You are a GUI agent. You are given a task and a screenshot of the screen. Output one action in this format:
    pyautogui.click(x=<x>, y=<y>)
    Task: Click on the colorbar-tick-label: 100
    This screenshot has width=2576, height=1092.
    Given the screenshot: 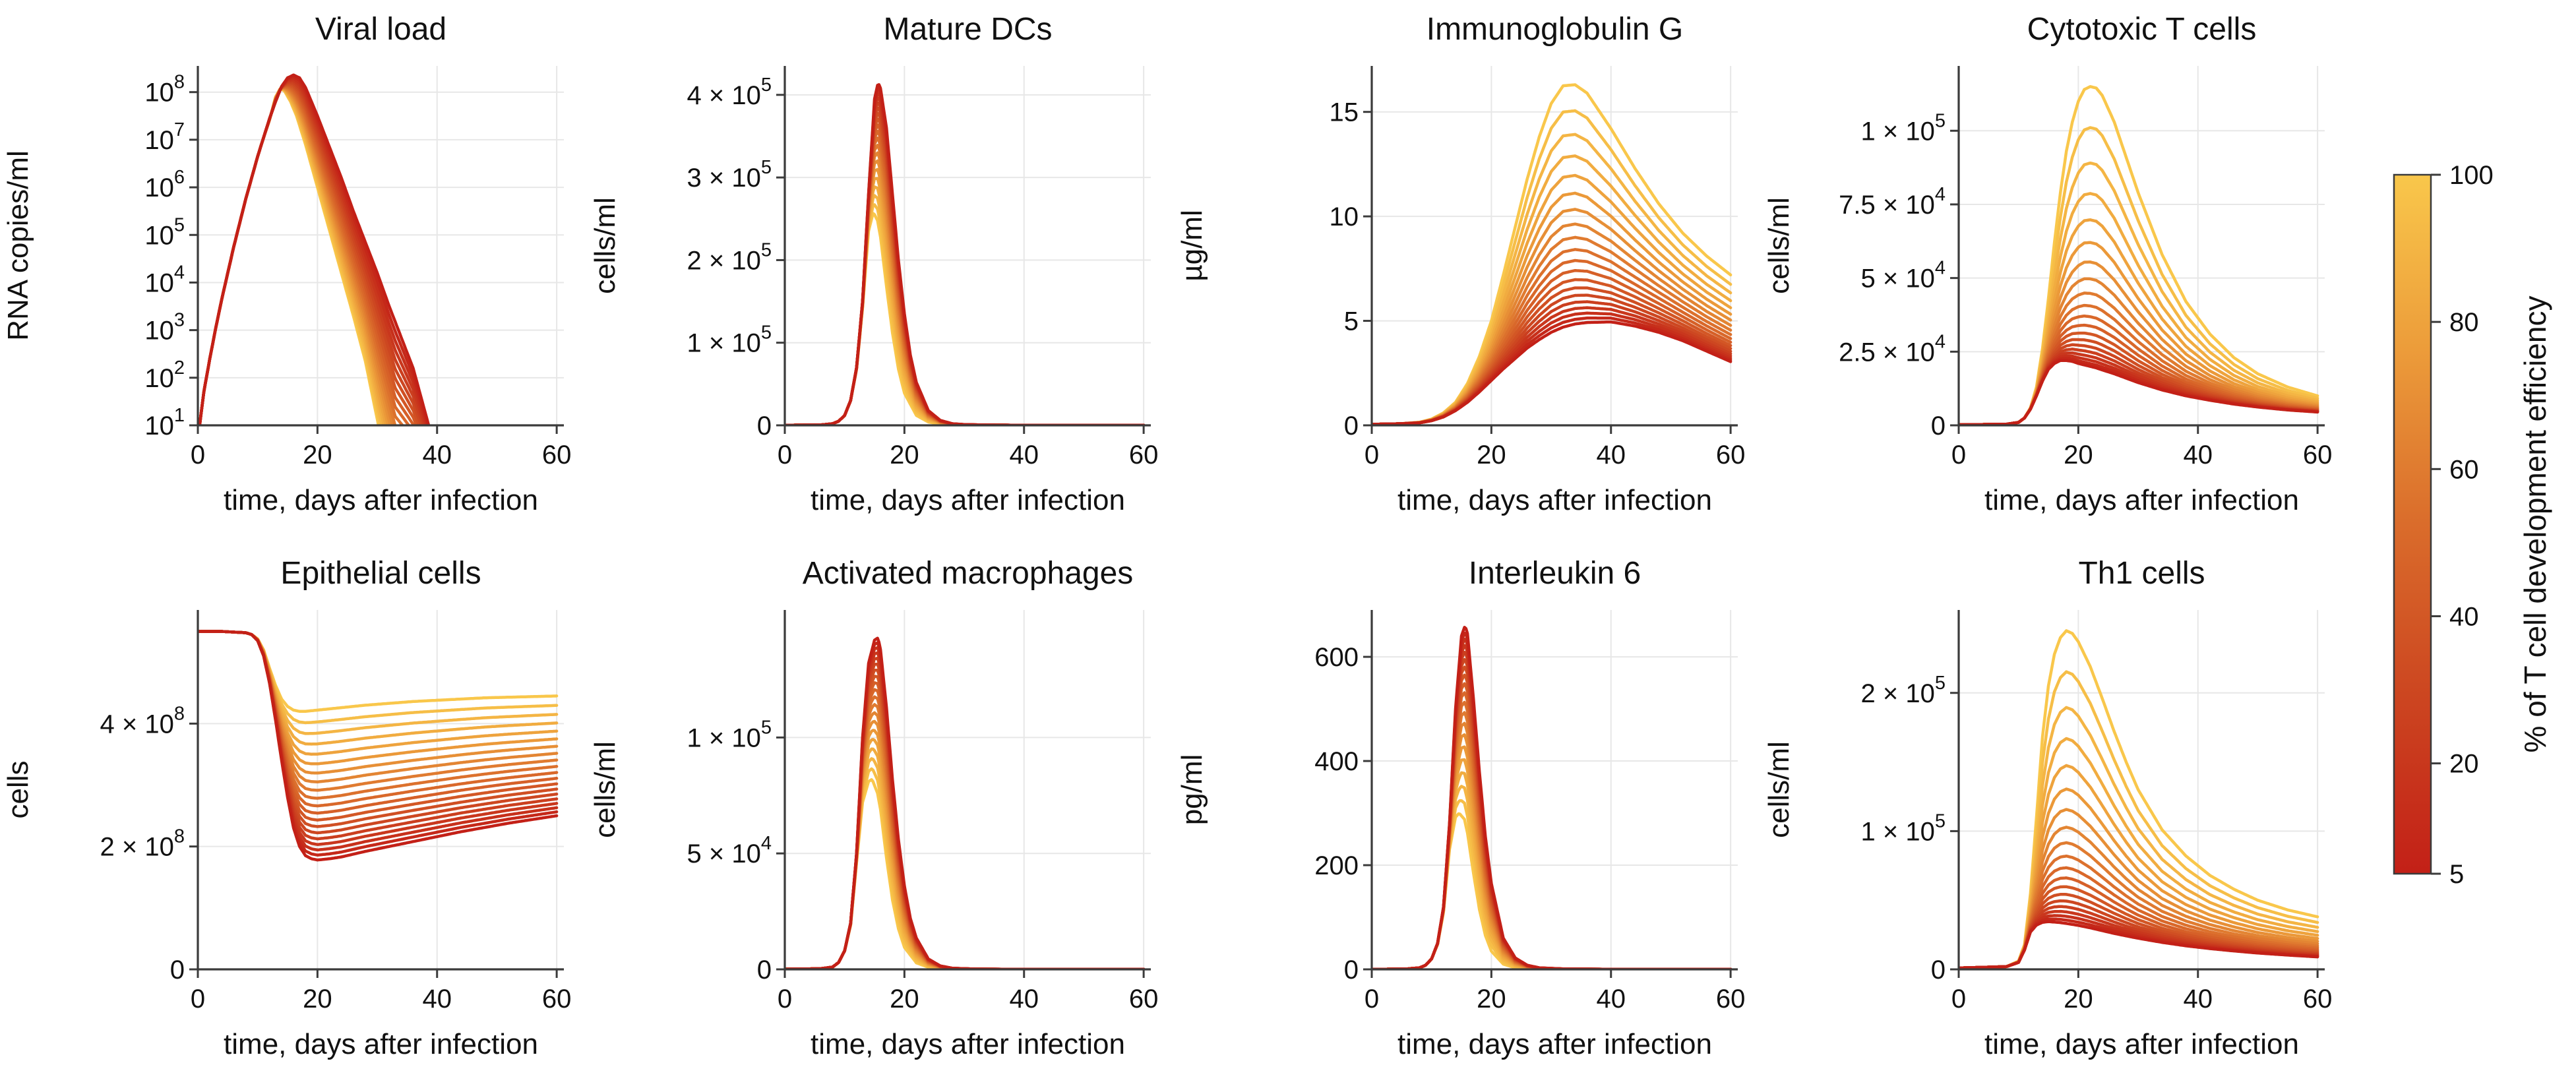 What is the action you would take?
    pyautogui.click(x=2471, y=175)
    